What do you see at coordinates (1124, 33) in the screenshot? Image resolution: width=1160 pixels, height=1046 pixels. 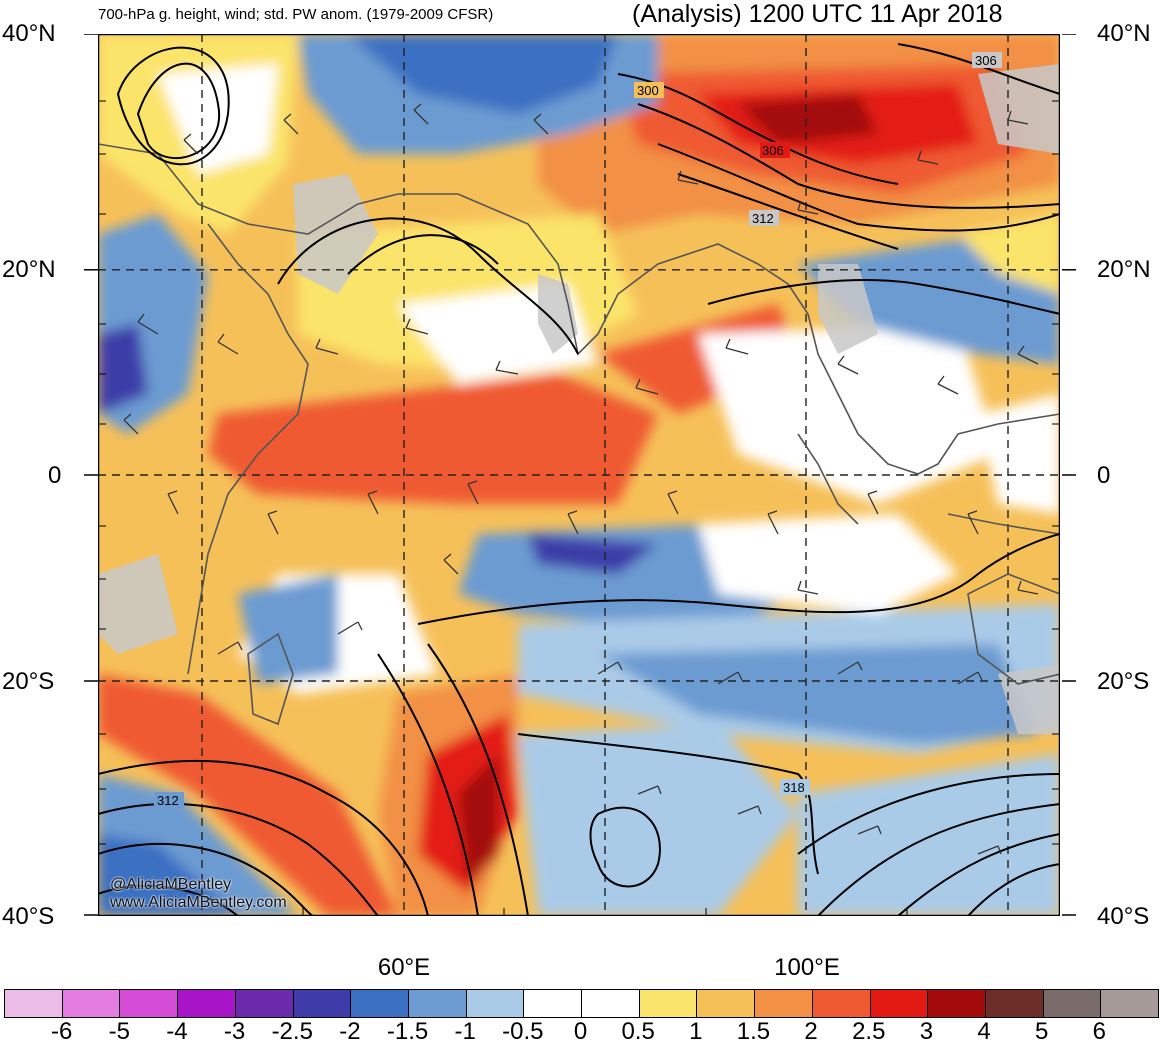 I see `lat-label-right-40n: 40°N` at bounding box center [1124, 33].